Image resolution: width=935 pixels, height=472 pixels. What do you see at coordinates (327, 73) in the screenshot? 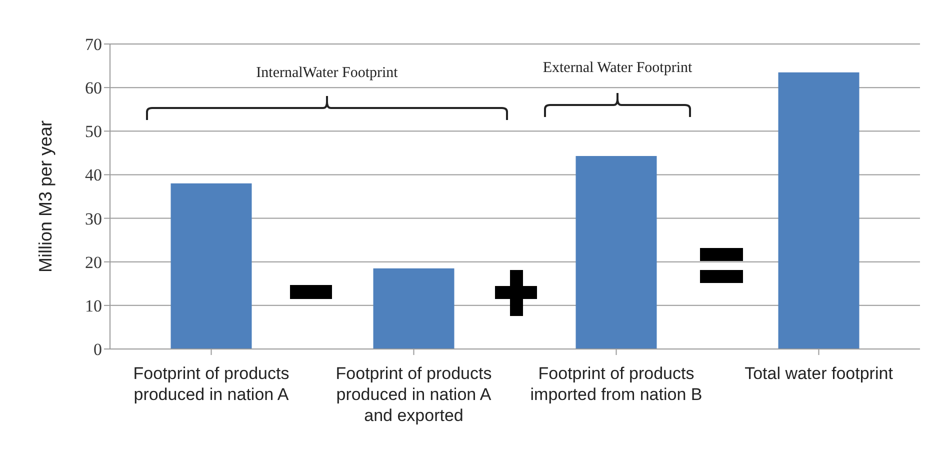
I see `annotation: InternalWater Footprint` at bounding box center [327, 73].